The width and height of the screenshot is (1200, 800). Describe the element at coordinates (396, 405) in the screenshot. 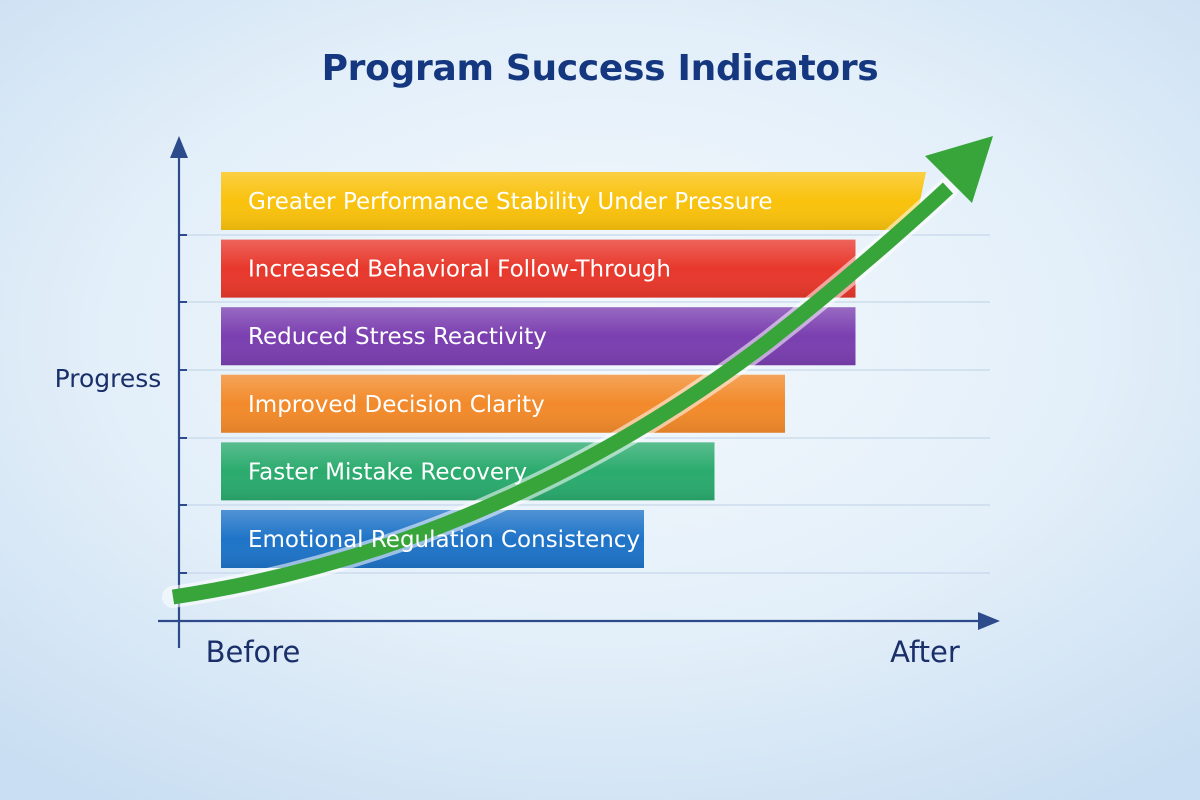

I see `bar-label: Improved Decision Clarity` at that location.